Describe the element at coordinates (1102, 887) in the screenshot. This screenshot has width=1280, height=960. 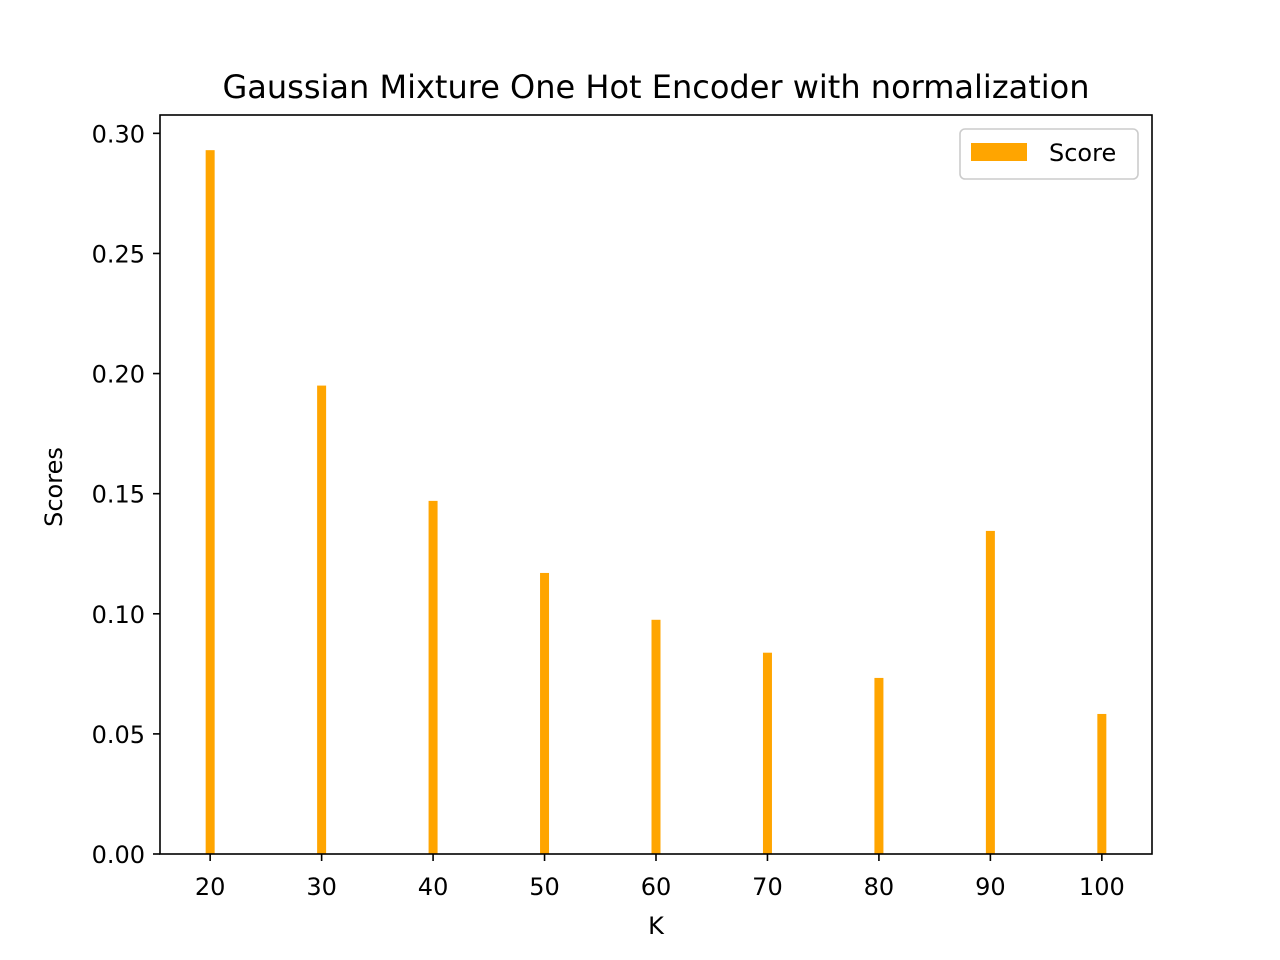
I see `x-tick-label: 100` at that location.